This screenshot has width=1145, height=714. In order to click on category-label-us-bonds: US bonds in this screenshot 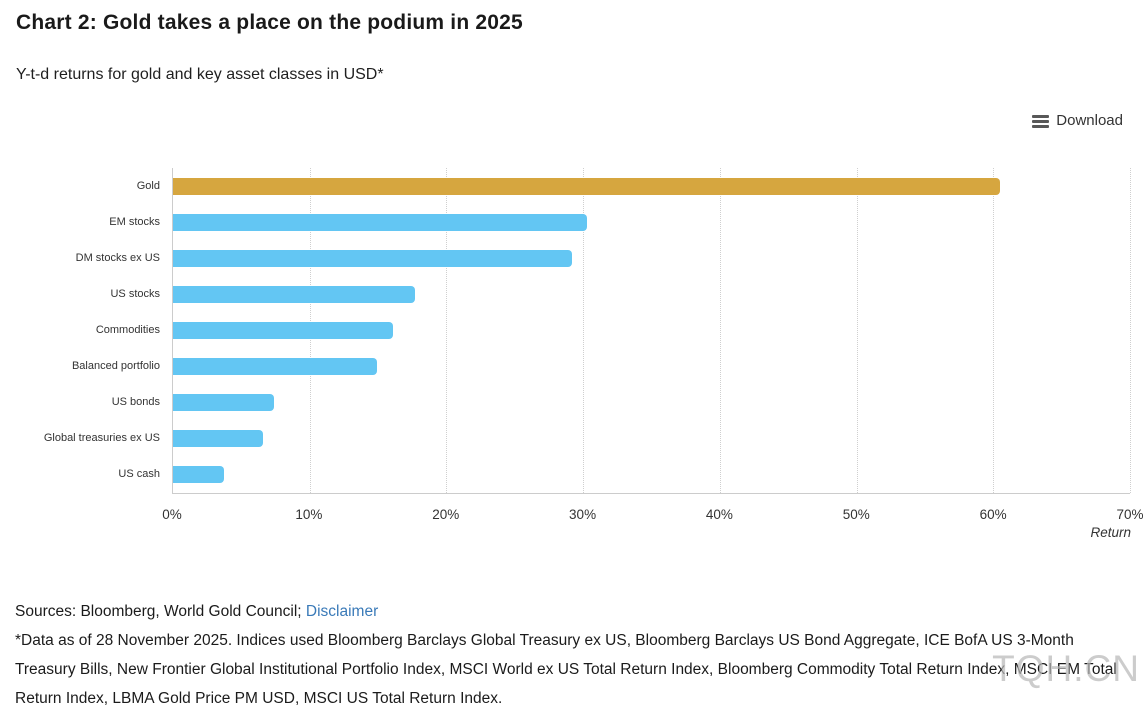, I will do `click(135, 402)`.